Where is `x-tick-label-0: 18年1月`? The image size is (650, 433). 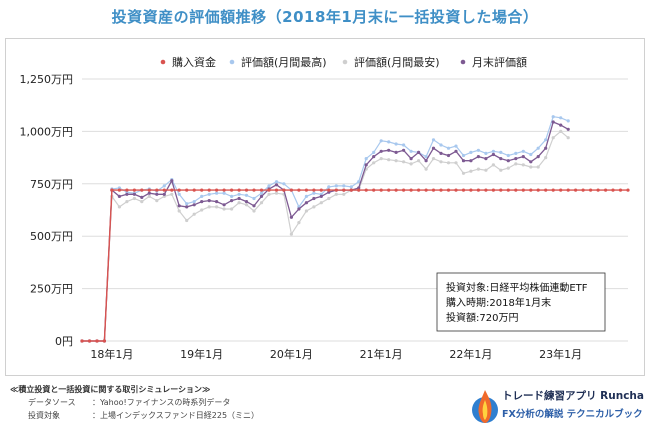
x-tick-label-0: 18年1月 is located at coordinates (111, 354).